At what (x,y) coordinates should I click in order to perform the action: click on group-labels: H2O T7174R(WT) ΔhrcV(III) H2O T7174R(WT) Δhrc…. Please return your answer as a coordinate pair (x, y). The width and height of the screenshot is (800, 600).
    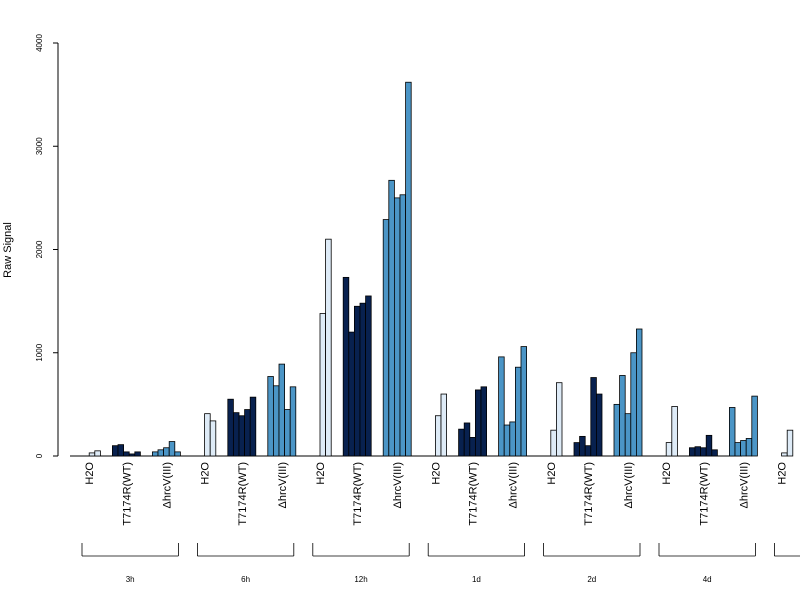
    Looking at the image, I should click on (436, 494).